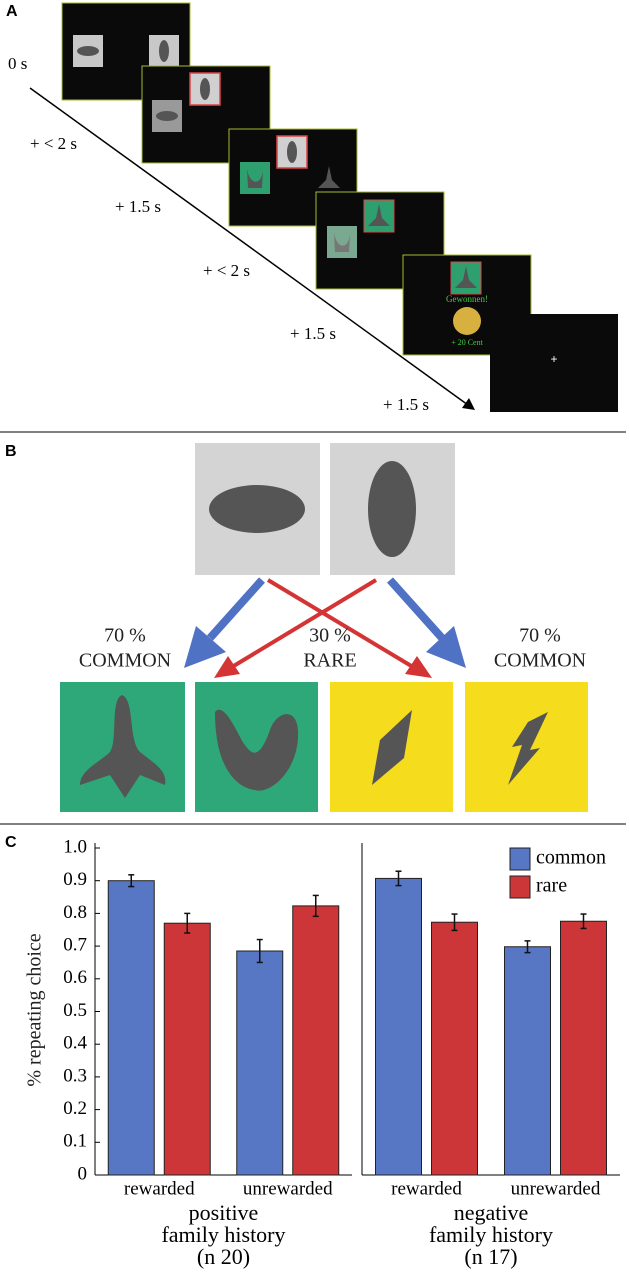  I want to click on y-tick-label: 0.6, so click(75, 977).